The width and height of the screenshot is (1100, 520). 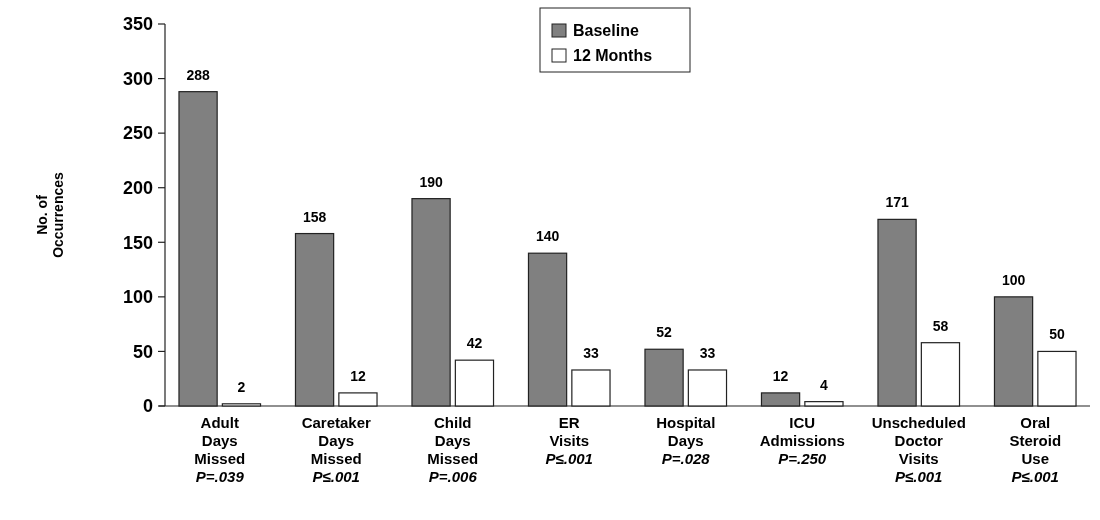 What do you see at coordinates (940, 325) in the screenshot?
I see `data-label: 58` at bounding box center [940, 325].